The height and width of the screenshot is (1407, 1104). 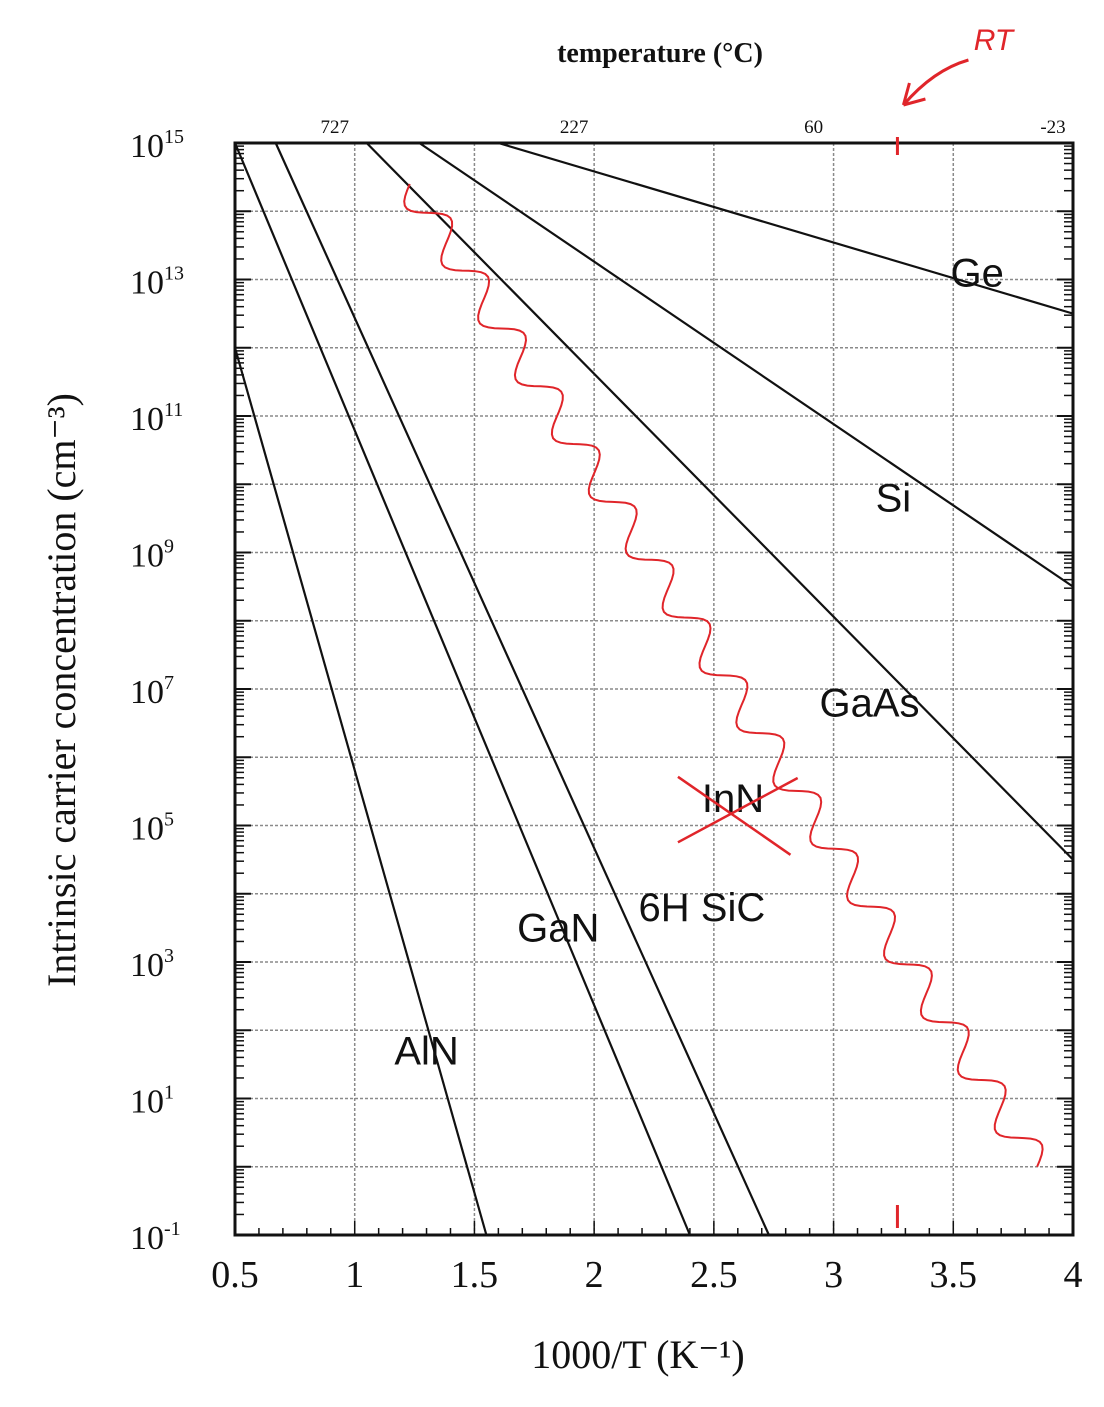 What do you see at coordinates (913, 94) in the screenshot?
I see `annotation-arrowhead` at bounding box center [913, 94].